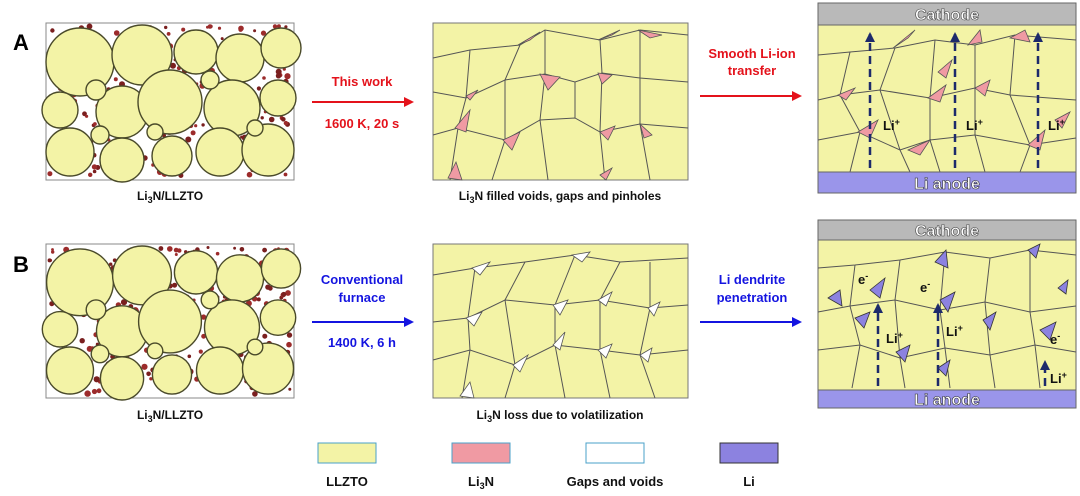  Describe the element at coordinates (925, 287) in the screenshot. I see `electron-label-b2: e-` at that location.